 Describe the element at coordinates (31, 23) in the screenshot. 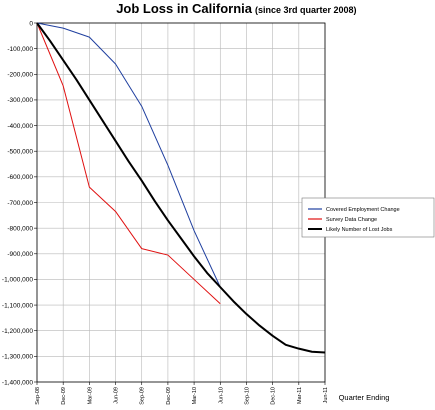

I see `y-tick-label: 0` at that location.